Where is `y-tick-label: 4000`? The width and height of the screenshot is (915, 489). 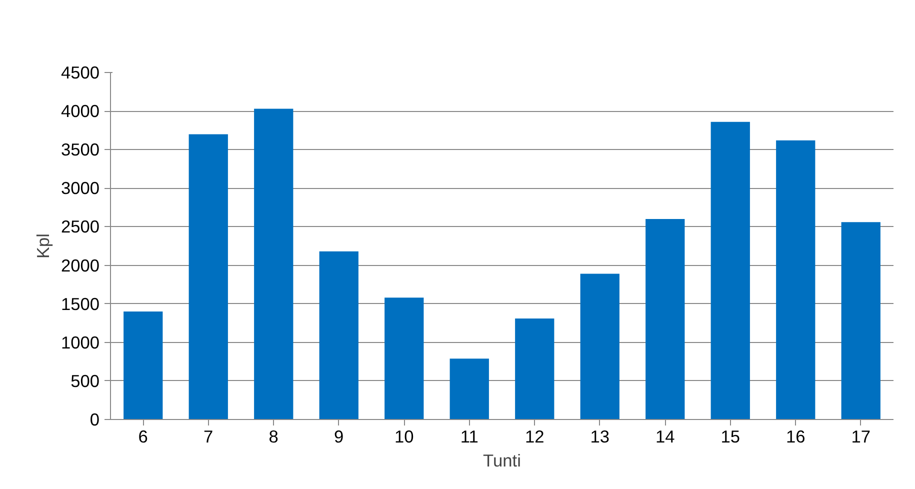 y-tick-label: 4000 is located at coordinates (80, 111).